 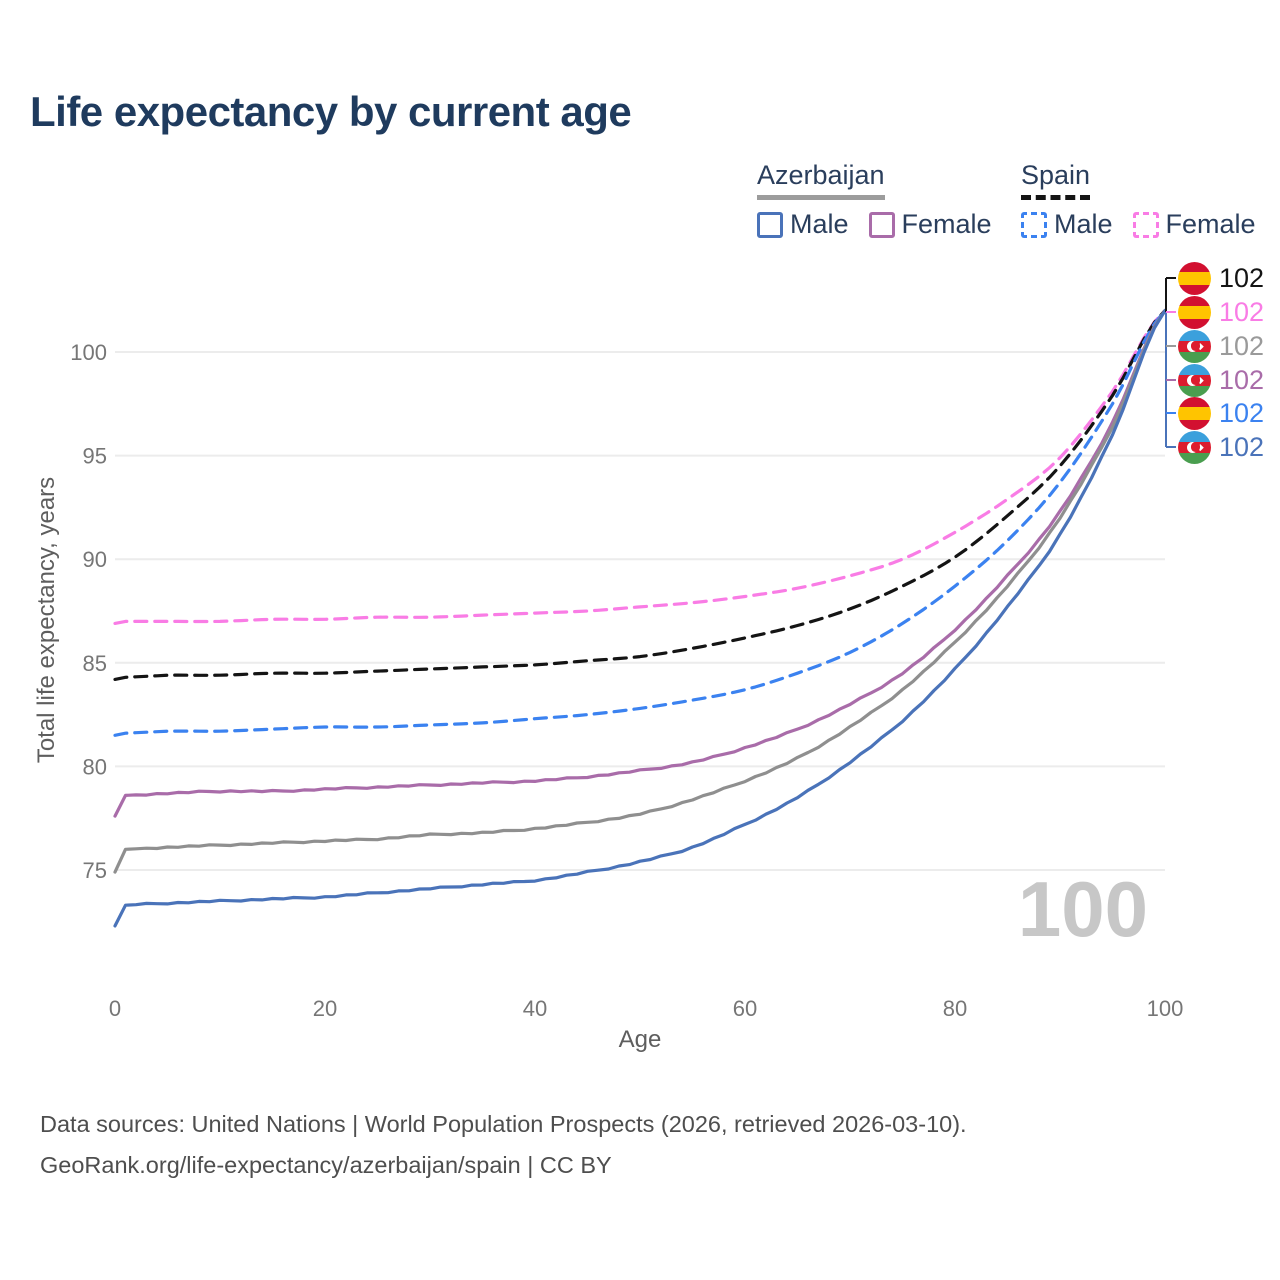 What do you see at coordinates (325, 1008) in the screenshot?
I see `x-tick-label: 20` at bounding box center [325, 1008].